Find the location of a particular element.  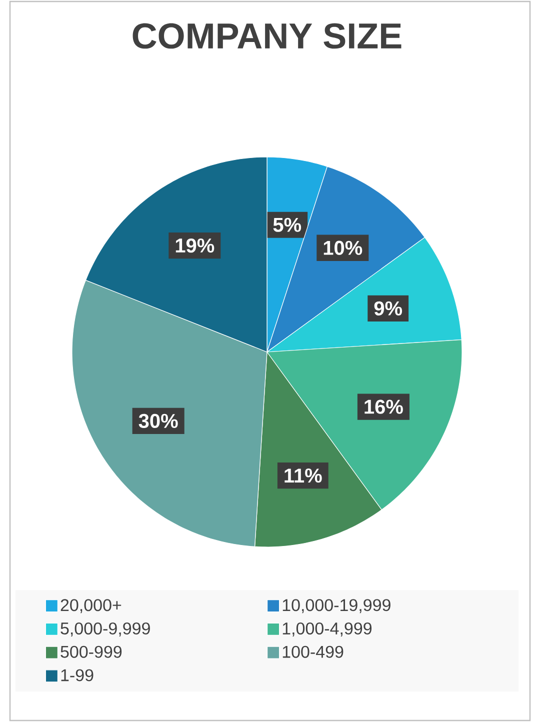

legend-label: 5,000-9,999 is located at coordinates (105, 629).